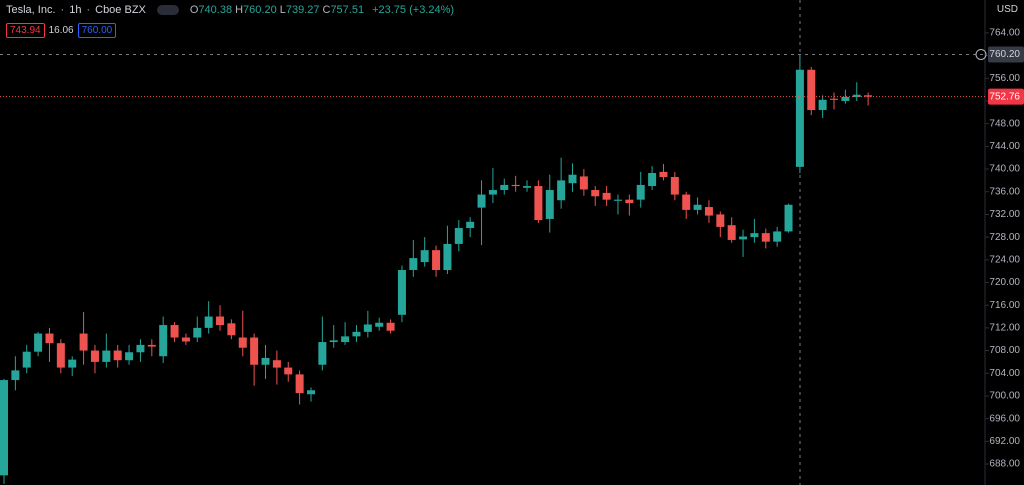  Describe the element at coordinates (347, 10) in the screenshot. I see `ohlc-value: 757.51` at that location.